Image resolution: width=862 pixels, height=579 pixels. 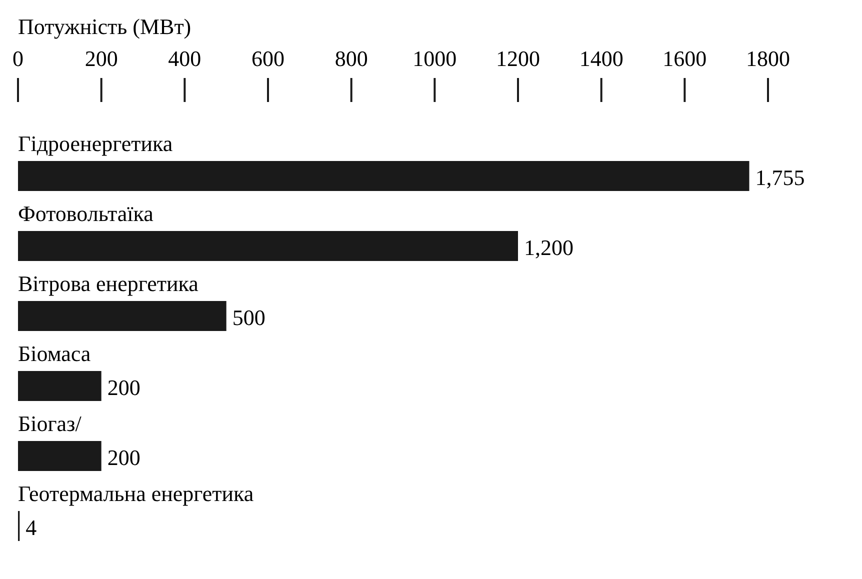 I want to click on x-tick-label: 400, so click(x=185, y=58).